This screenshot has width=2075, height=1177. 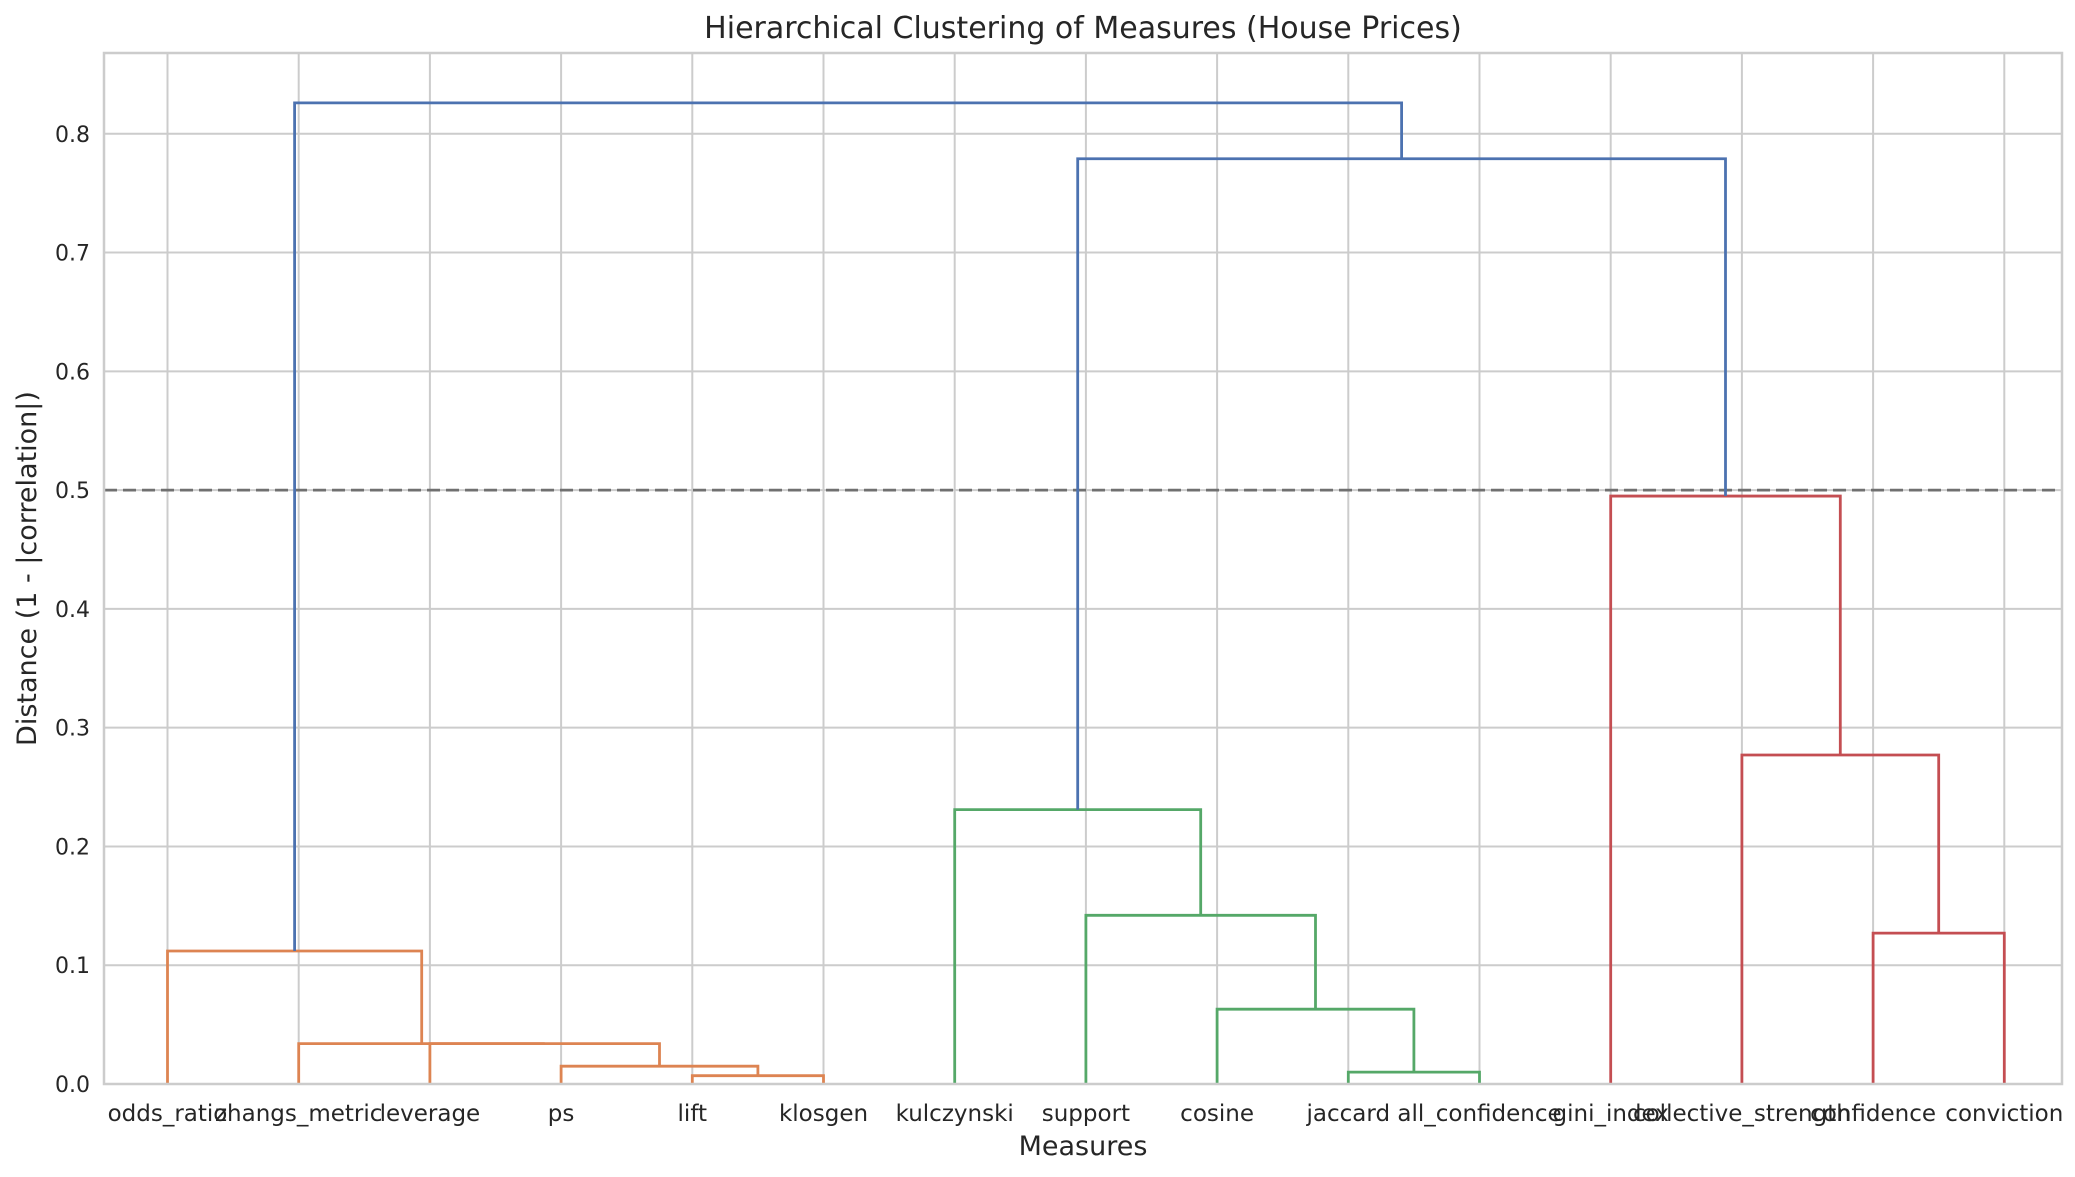 What do you see at coordinates (430, 1114) in the screenshot?
I see `leaf-label: leverage` at bounding box center [430, 1114].